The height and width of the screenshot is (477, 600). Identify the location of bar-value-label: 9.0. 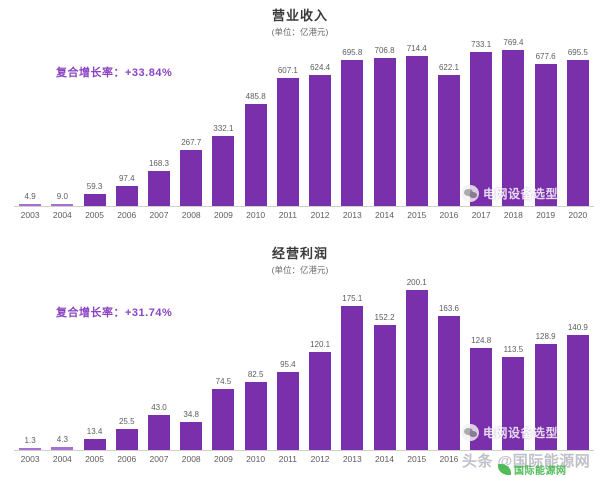
(62, 196).